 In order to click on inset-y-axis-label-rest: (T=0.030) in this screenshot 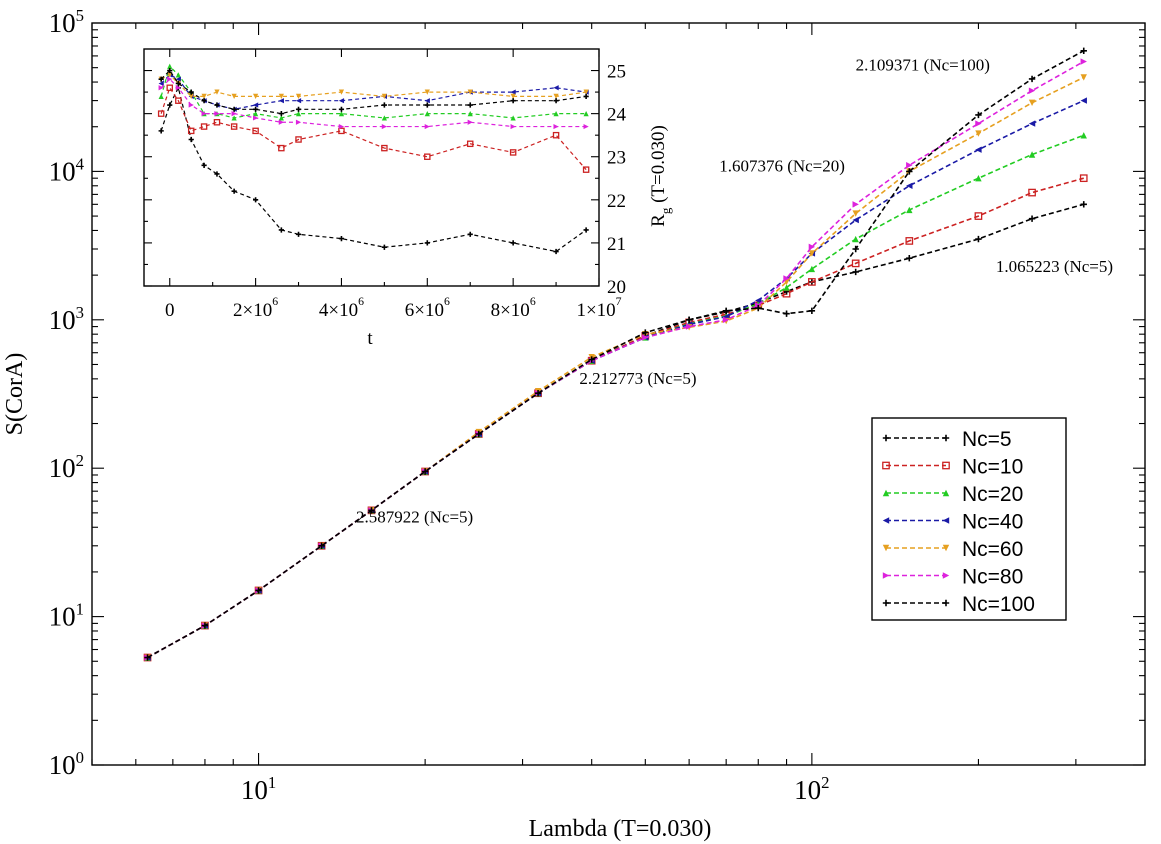, I will do `click(658, 166)`.